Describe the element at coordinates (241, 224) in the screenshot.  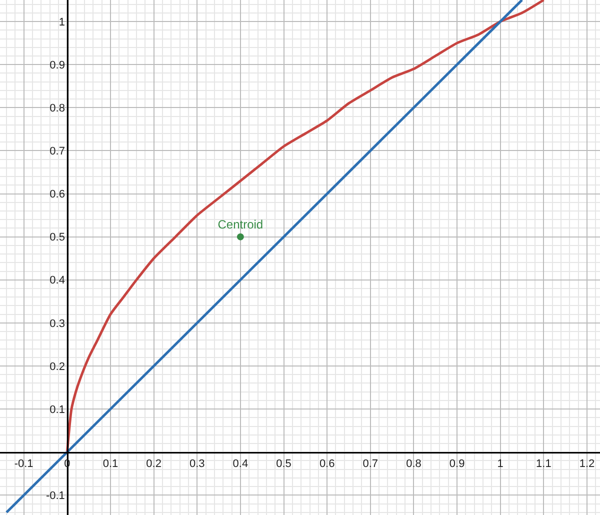
I see `series-label: Centroid` at that location.